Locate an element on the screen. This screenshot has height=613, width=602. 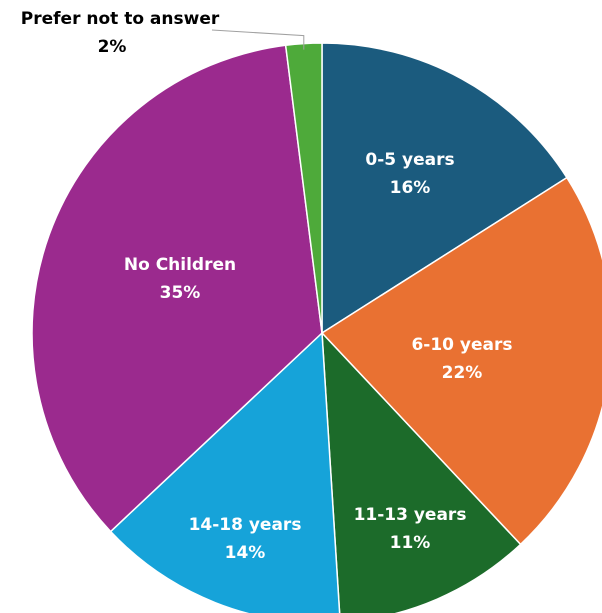
slice-name-0-5-years: 0-5 years is located at coordinates (409, 160).